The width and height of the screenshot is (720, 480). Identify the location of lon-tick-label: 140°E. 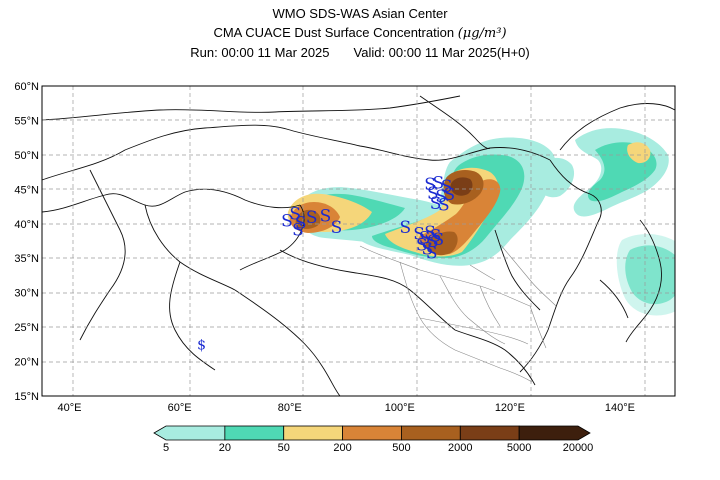
(620, 408).